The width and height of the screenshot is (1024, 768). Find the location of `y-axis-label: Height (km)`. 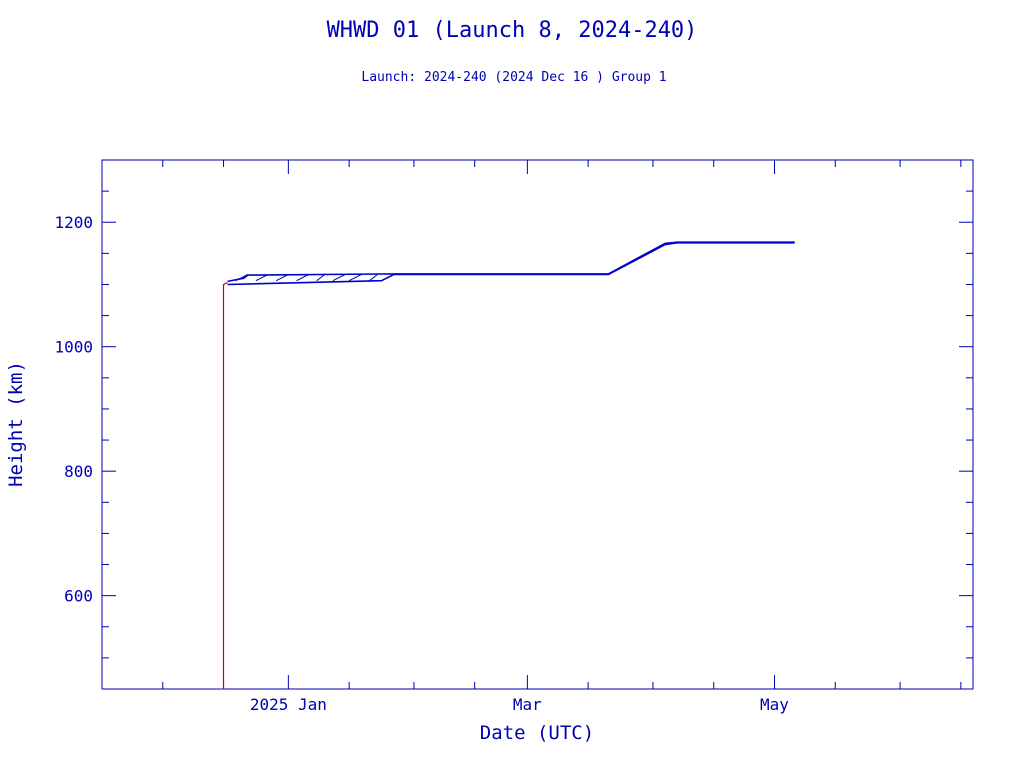

y-axis-label: Height (km) is located at coordinates (16, 424).